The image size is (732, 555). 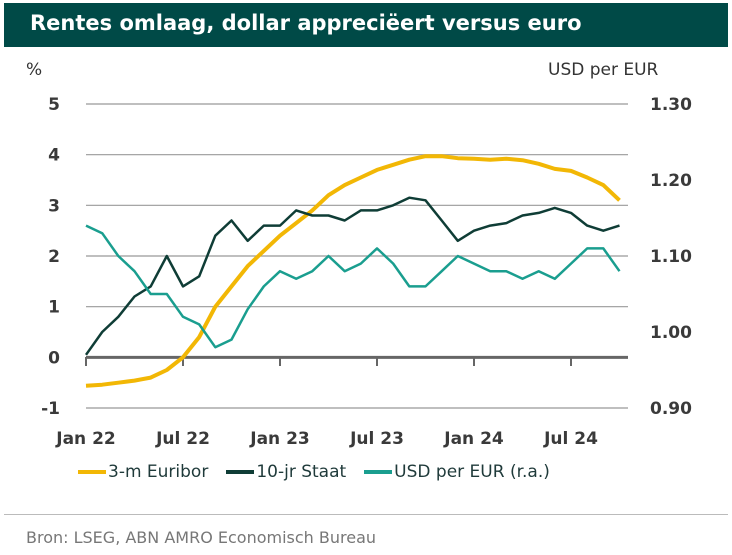 What do you see at coordinates (366, 514) in the screenshot?
I see `divider` at bounding box center [366, 514].